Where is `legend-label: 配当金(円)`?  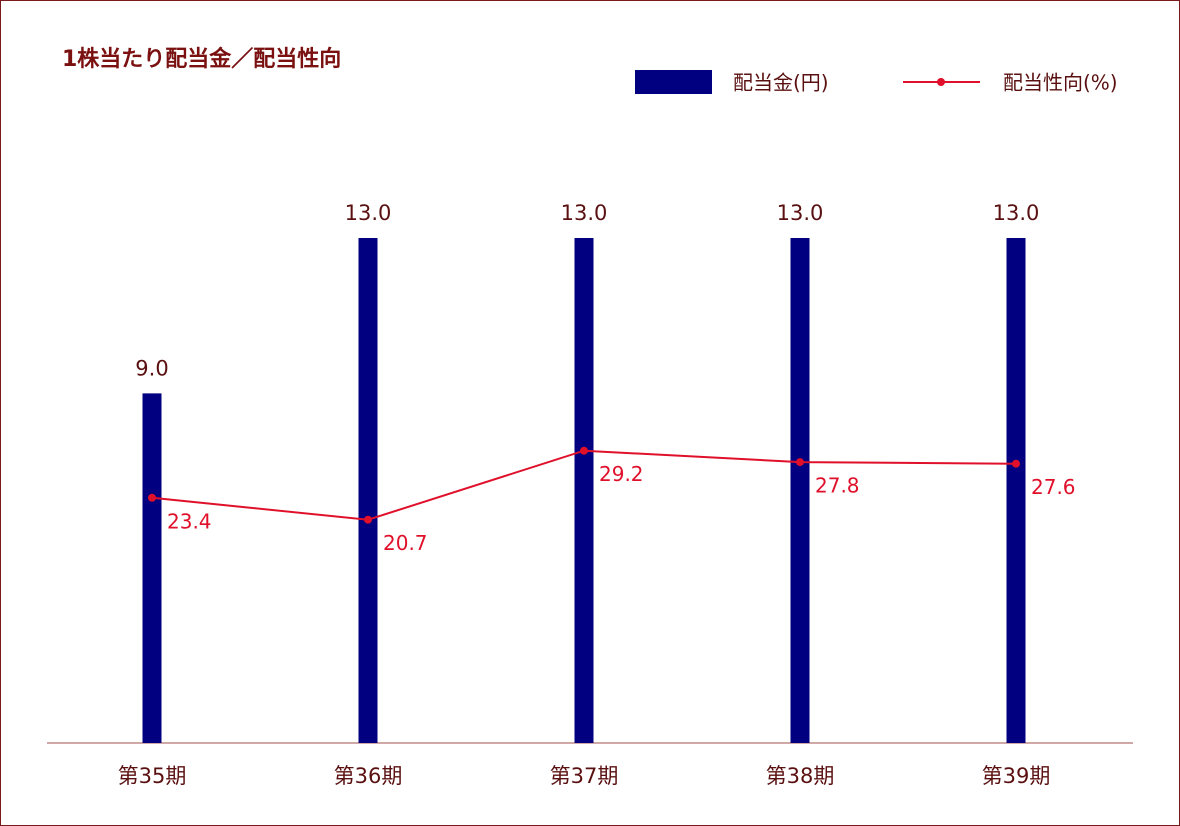 legend-label: 配当金(円) is located at coordinates (781, 83).